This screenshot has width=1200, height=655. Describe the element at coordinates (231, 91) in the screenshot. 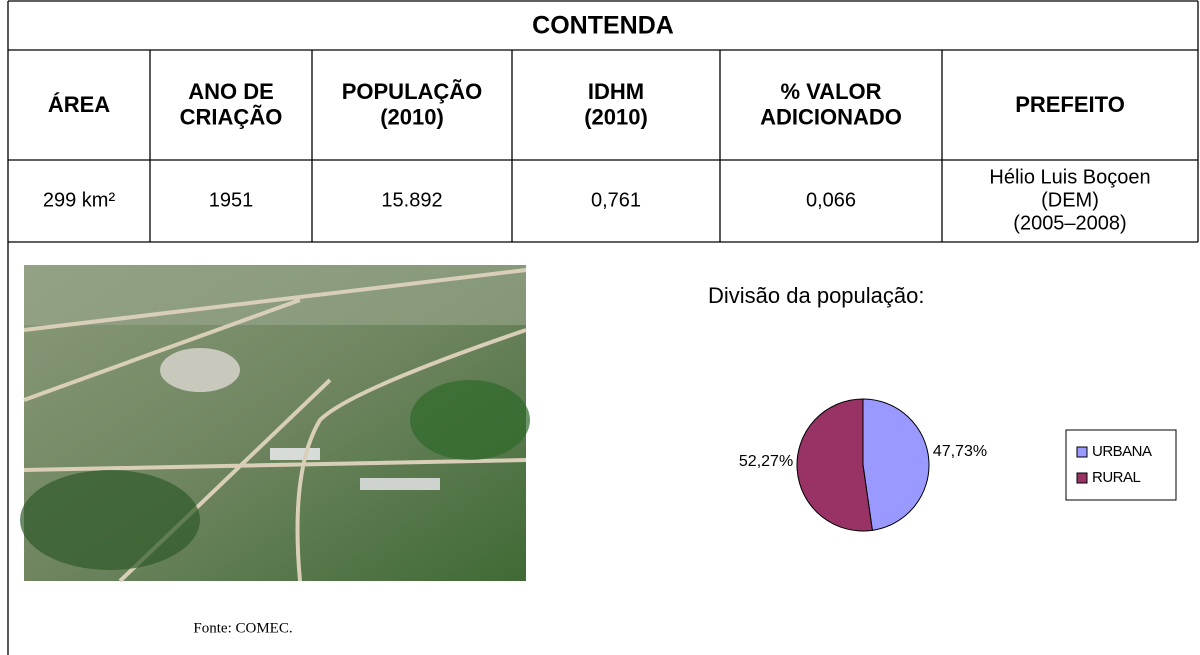

I see `column-header: ANO DE` at that location.